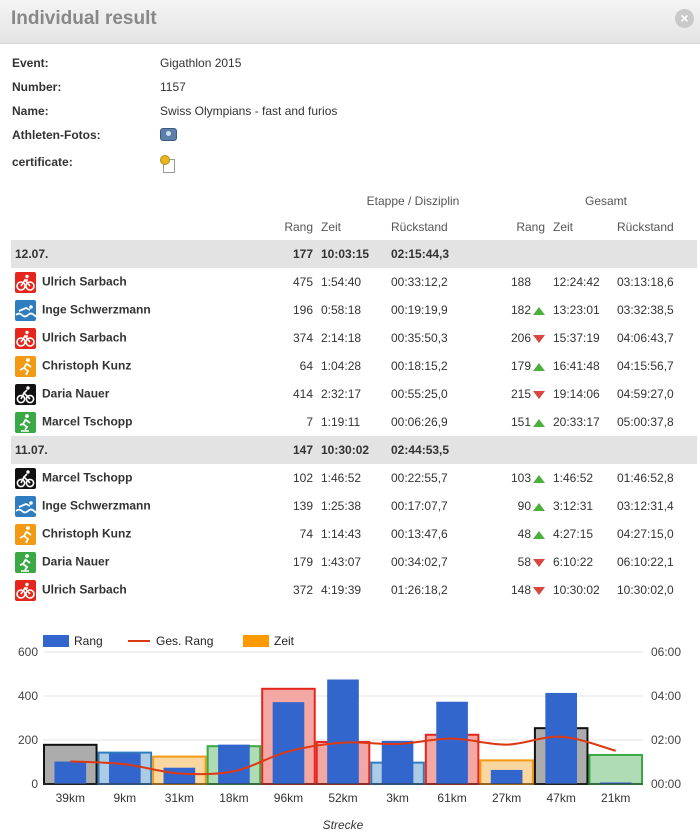  Describe the element at coordinates (576, 282) in the screenshot. I see `total-zeit: 12:24:42` at that location.